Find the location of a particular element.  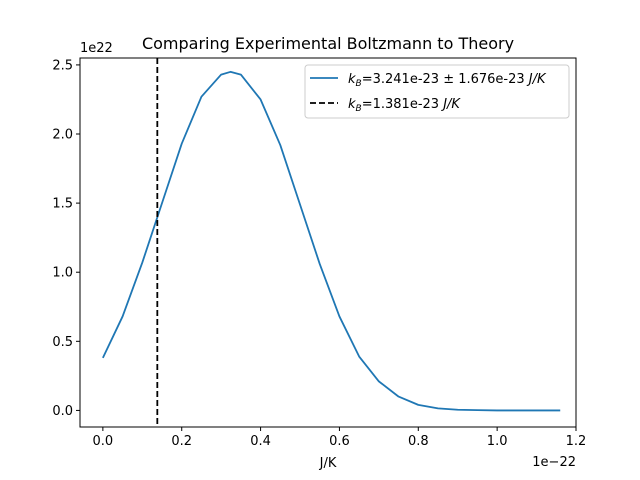

x-axis: 0.0 0.2 0.4 0.6 0.8 1.0 1.2 is located at coordinates (340, 438).